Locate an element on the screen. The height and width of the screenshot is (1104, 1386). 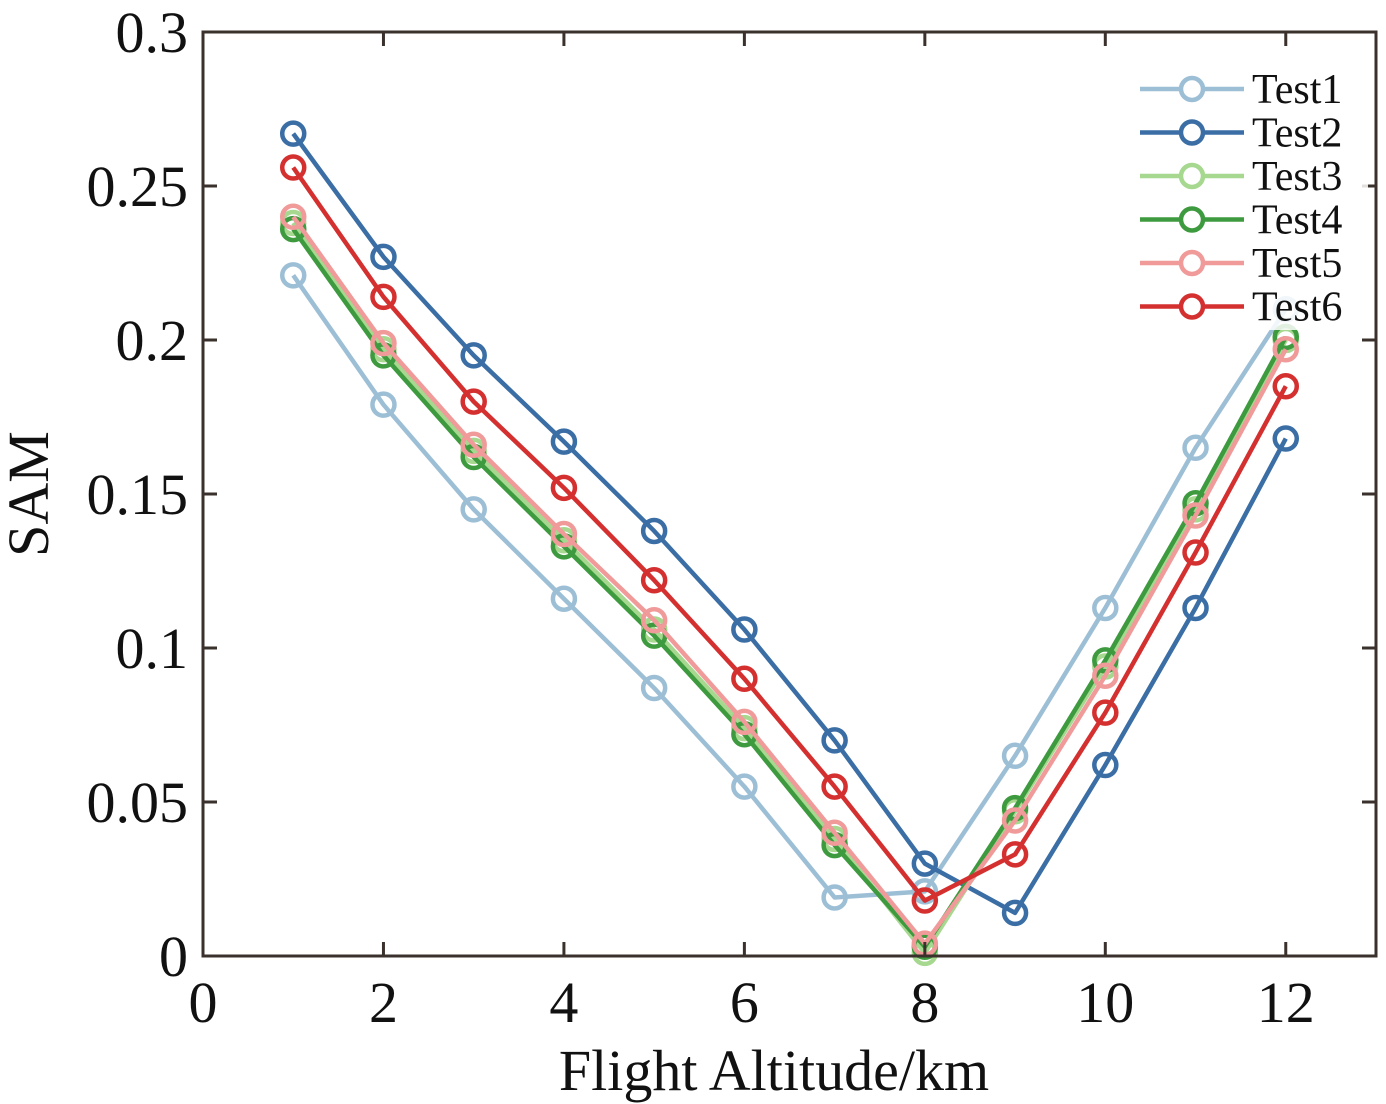
legend-item: Test3 is located at coordinates (1241, 177).